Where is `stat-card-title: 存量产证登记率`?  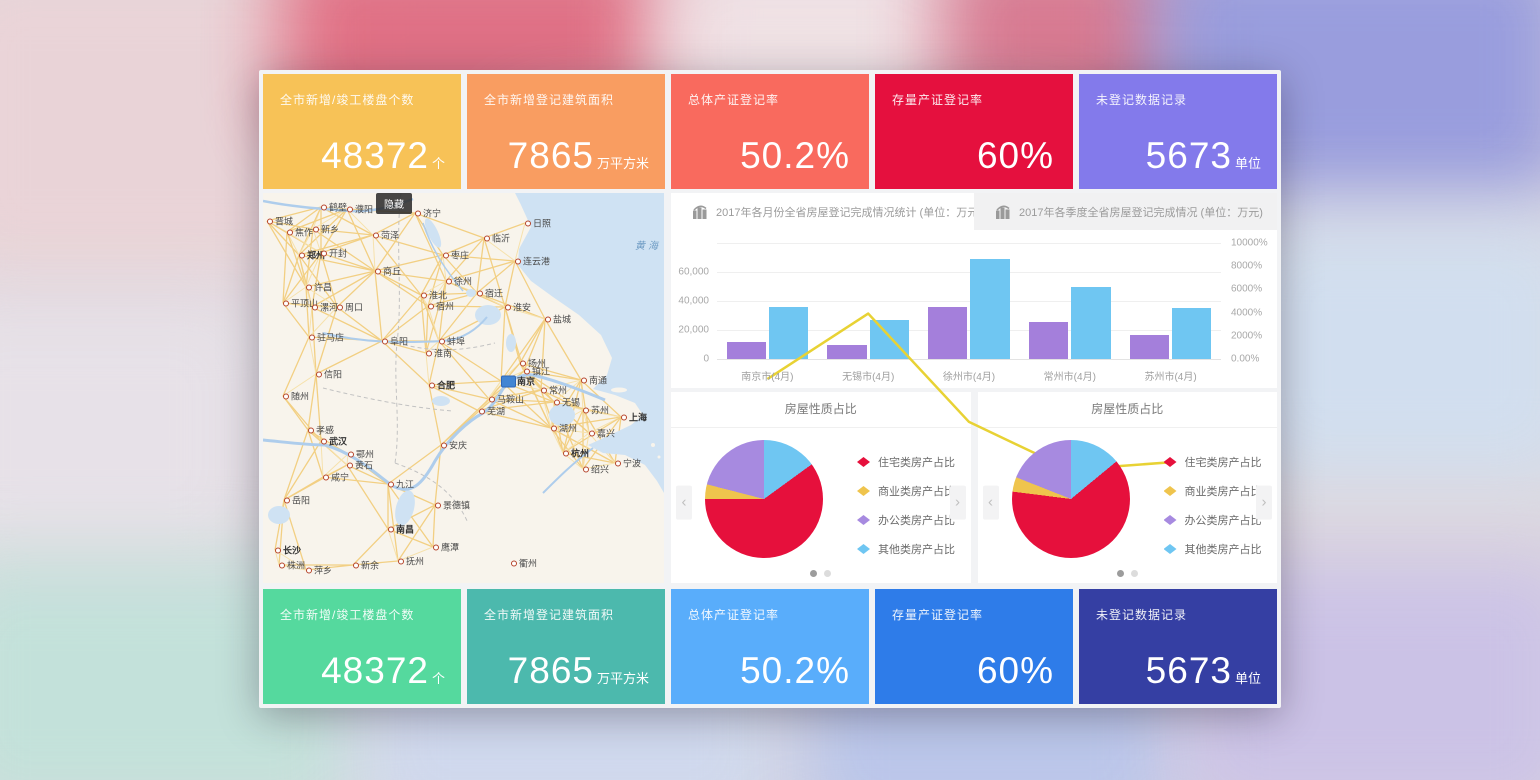 stat-card-title: 存量产证登记率 is located at coordinates (938, 100).